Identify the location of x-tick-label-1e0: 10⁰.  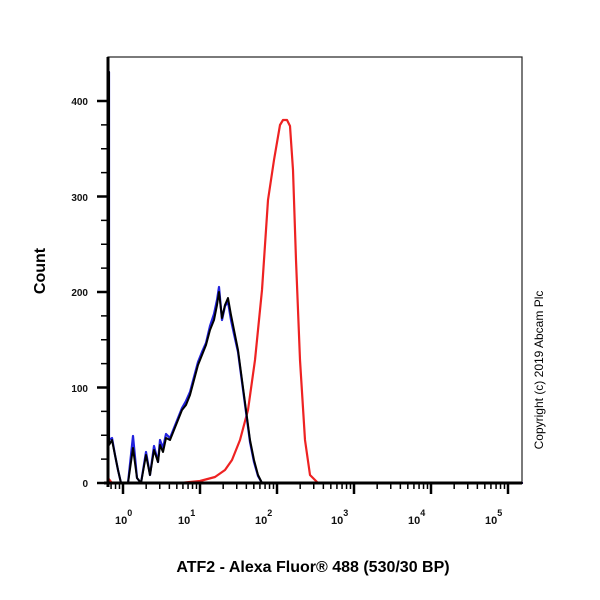
(123, 517).